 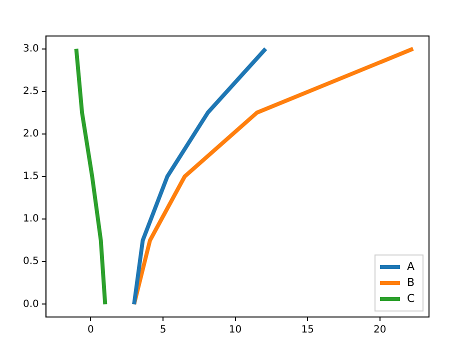 What do you see at coordinates (307, 330) in the screenshot?
I see `x-tick-label: 15` at bounding box center [307, 330].